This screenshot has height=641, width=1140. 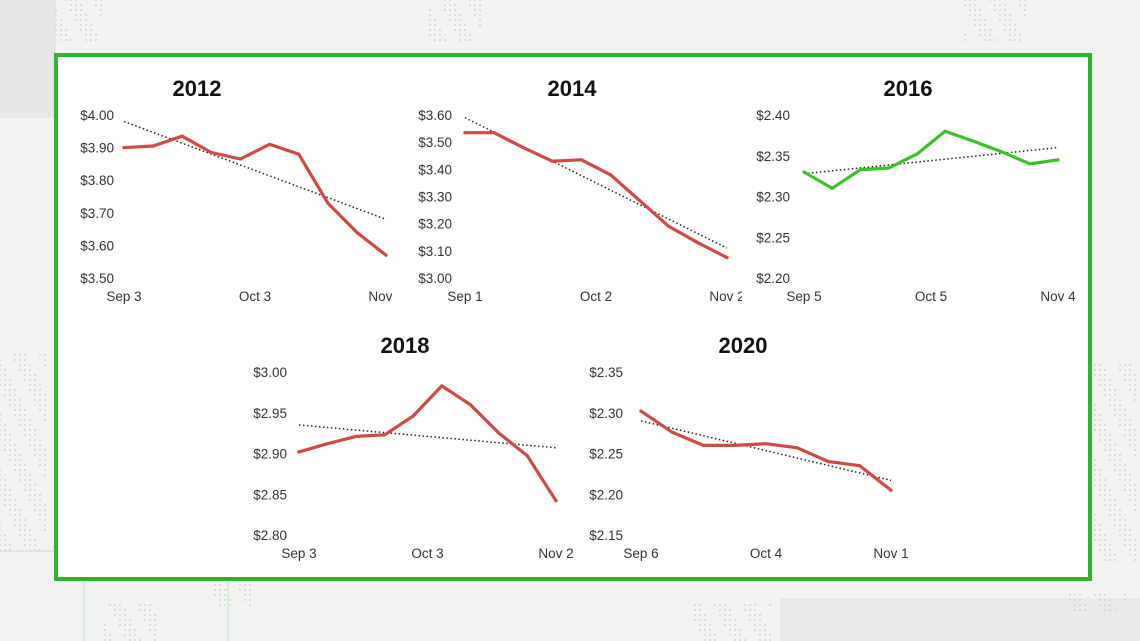 I want to click on y-tick-label: $3.80, so click(x=97, y=180).